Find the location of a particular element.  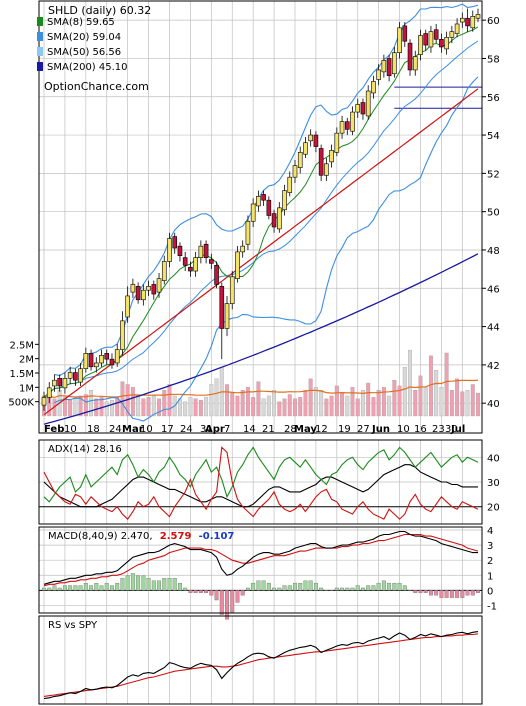

macd-signal-line is located at coordinates (261, 560).